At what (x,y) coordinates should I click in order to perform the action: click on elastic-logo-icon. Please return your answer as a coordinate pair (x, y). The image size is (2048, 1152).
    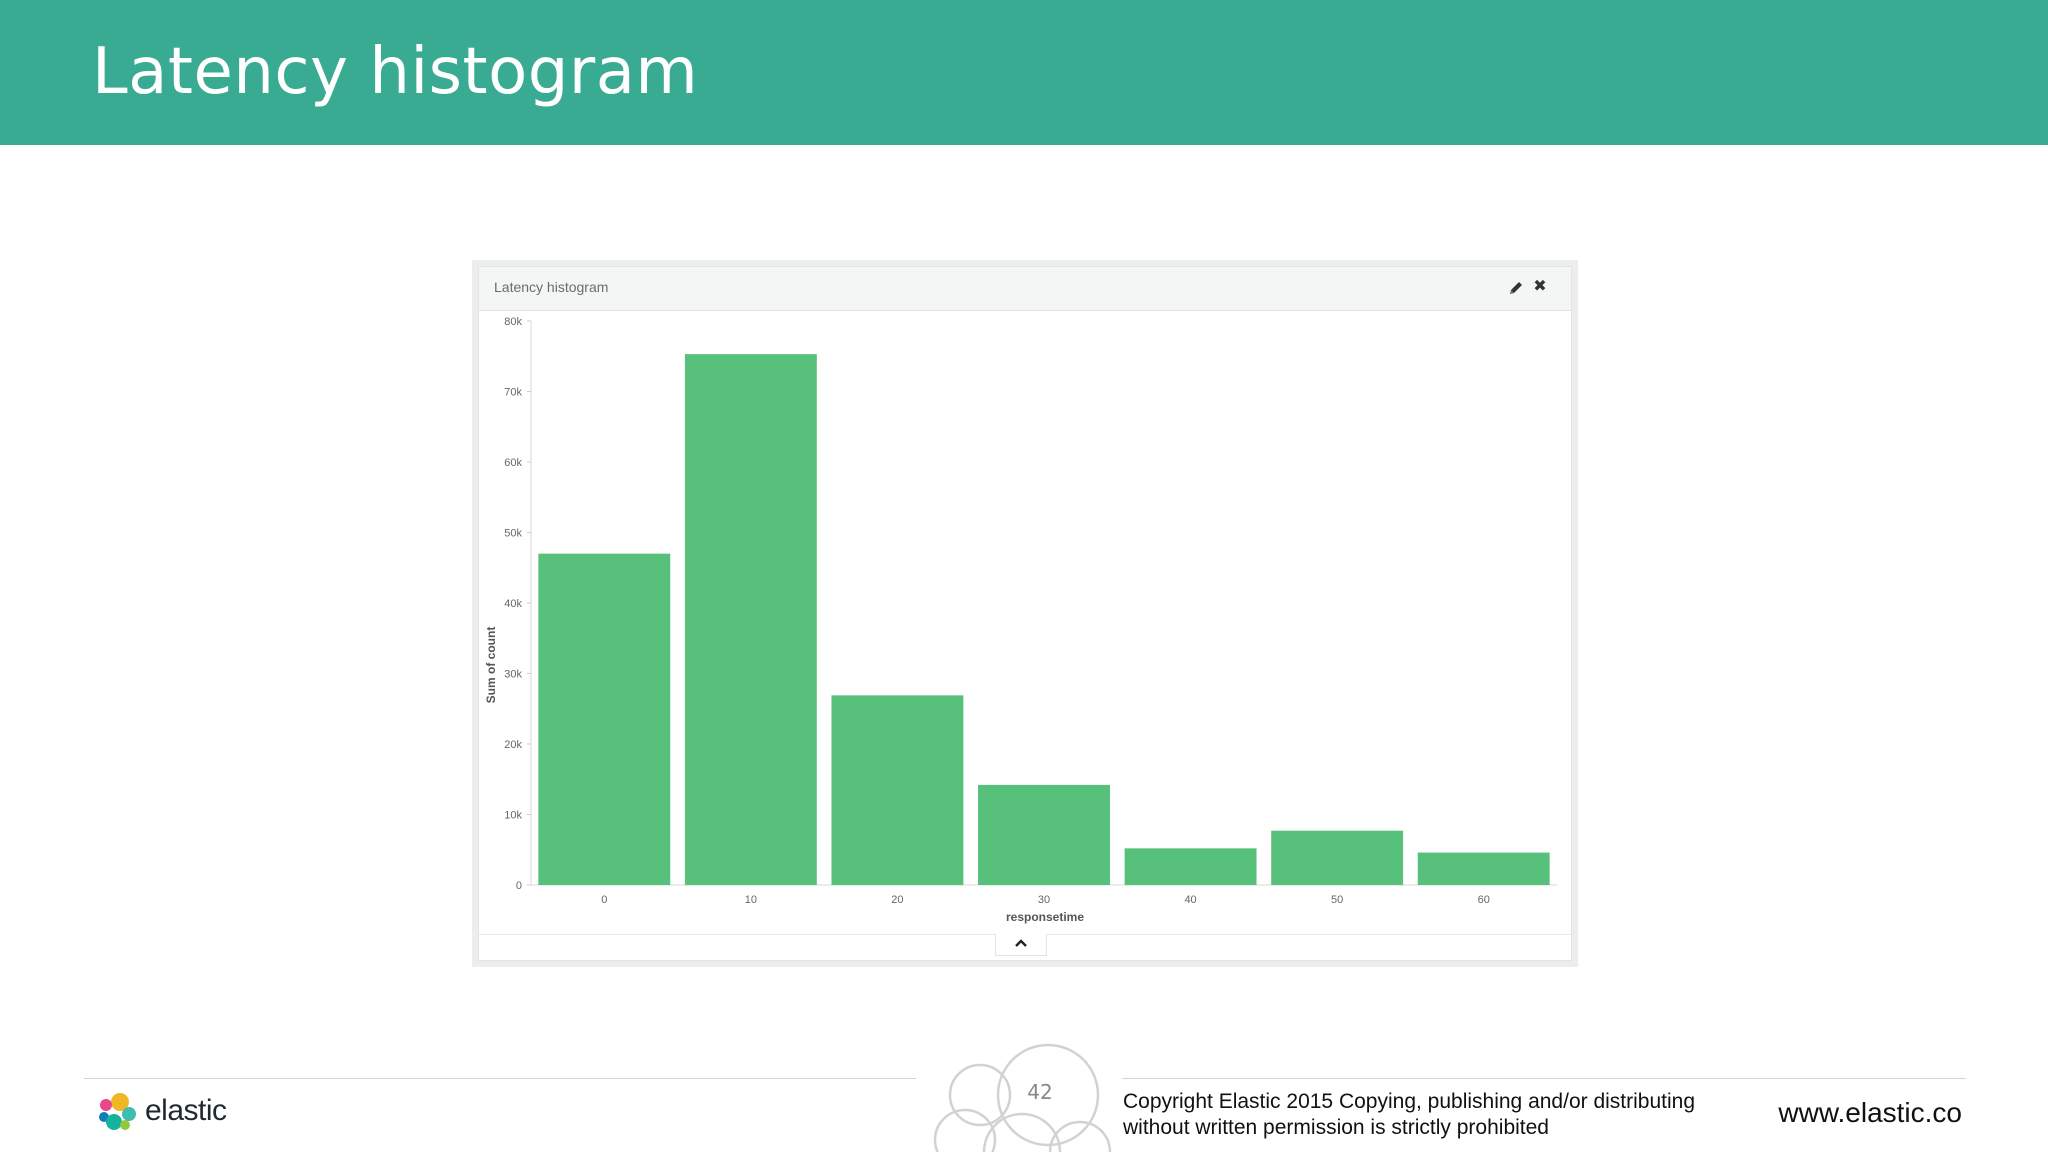
    Looking at the image, I should click on (118, 1112).